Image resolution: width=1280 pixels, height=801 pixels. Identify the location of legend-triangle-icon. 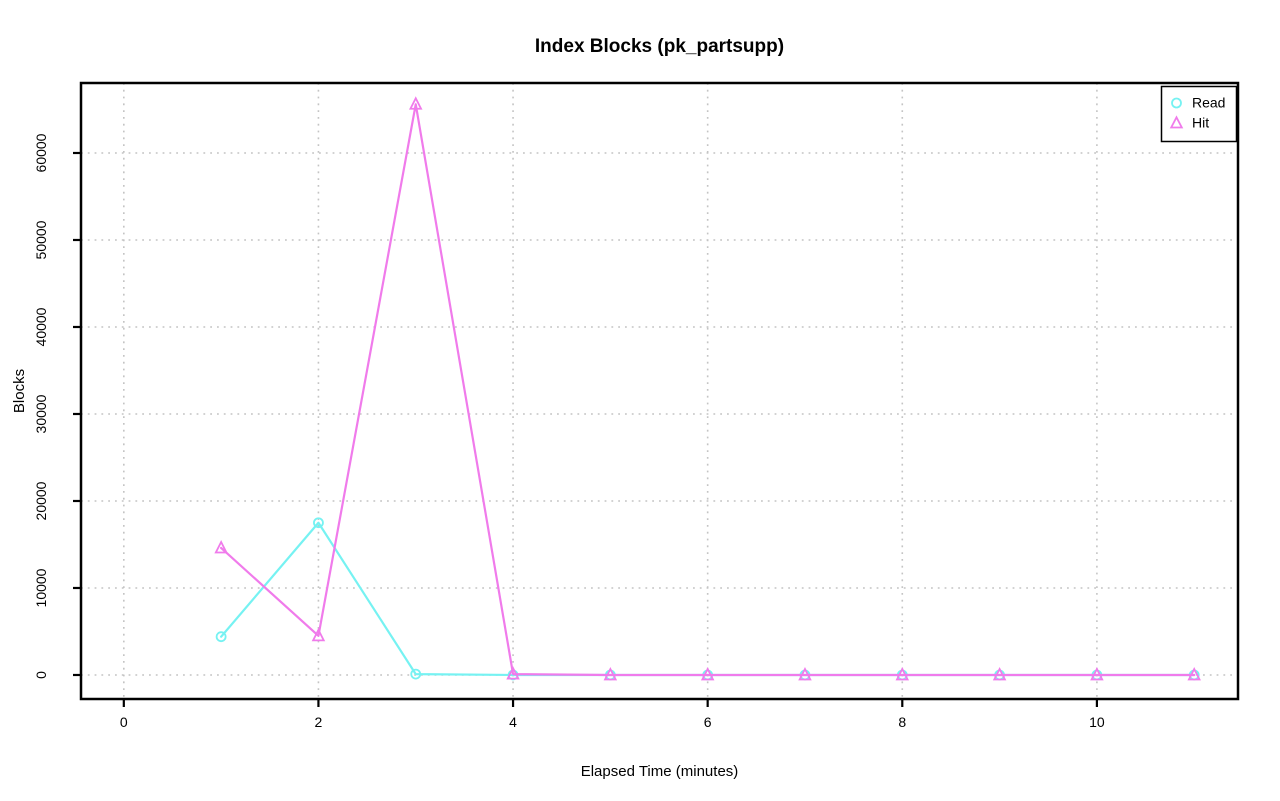
(1176, 122).